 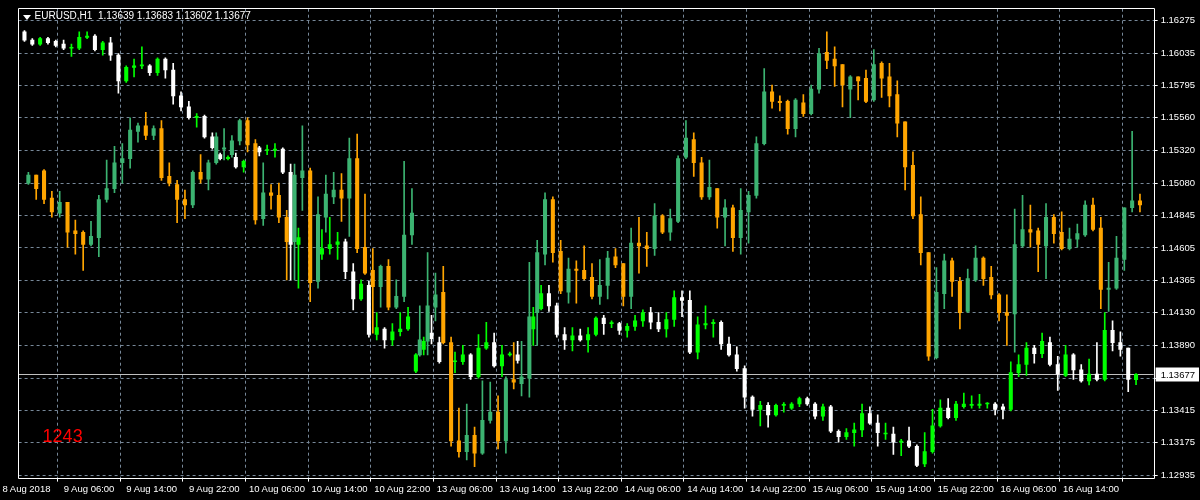 What do you see at coordinates (903, 488) in the screenshot?
I see `x-tick-label: 15 Aug 14:00` at bounding box center [903, 488].